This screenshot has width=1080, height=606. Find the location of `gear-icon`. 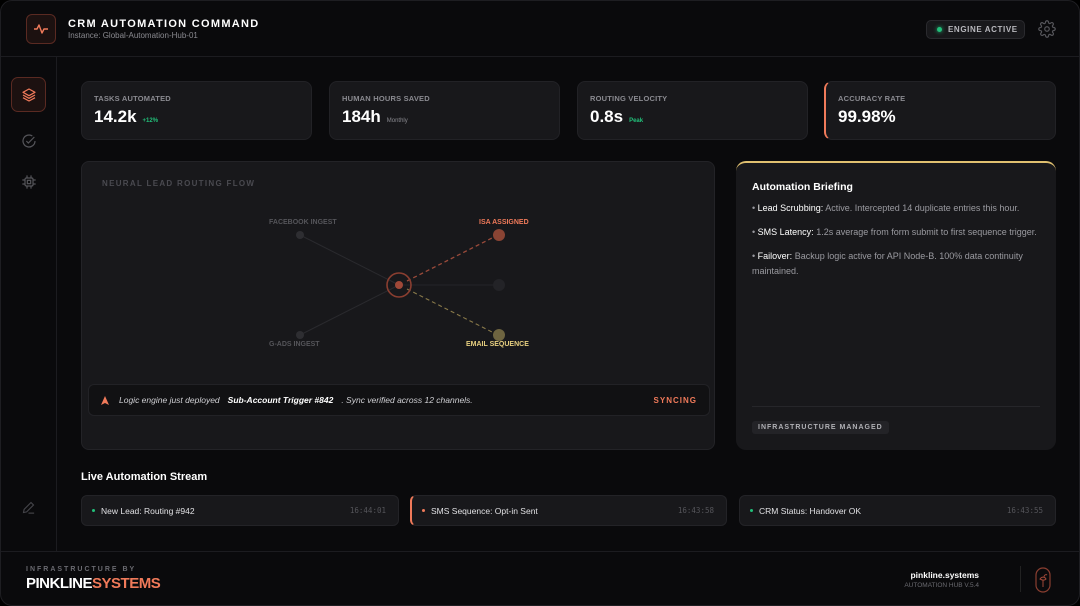

gear-icon is located at coordinates (1047, 29).